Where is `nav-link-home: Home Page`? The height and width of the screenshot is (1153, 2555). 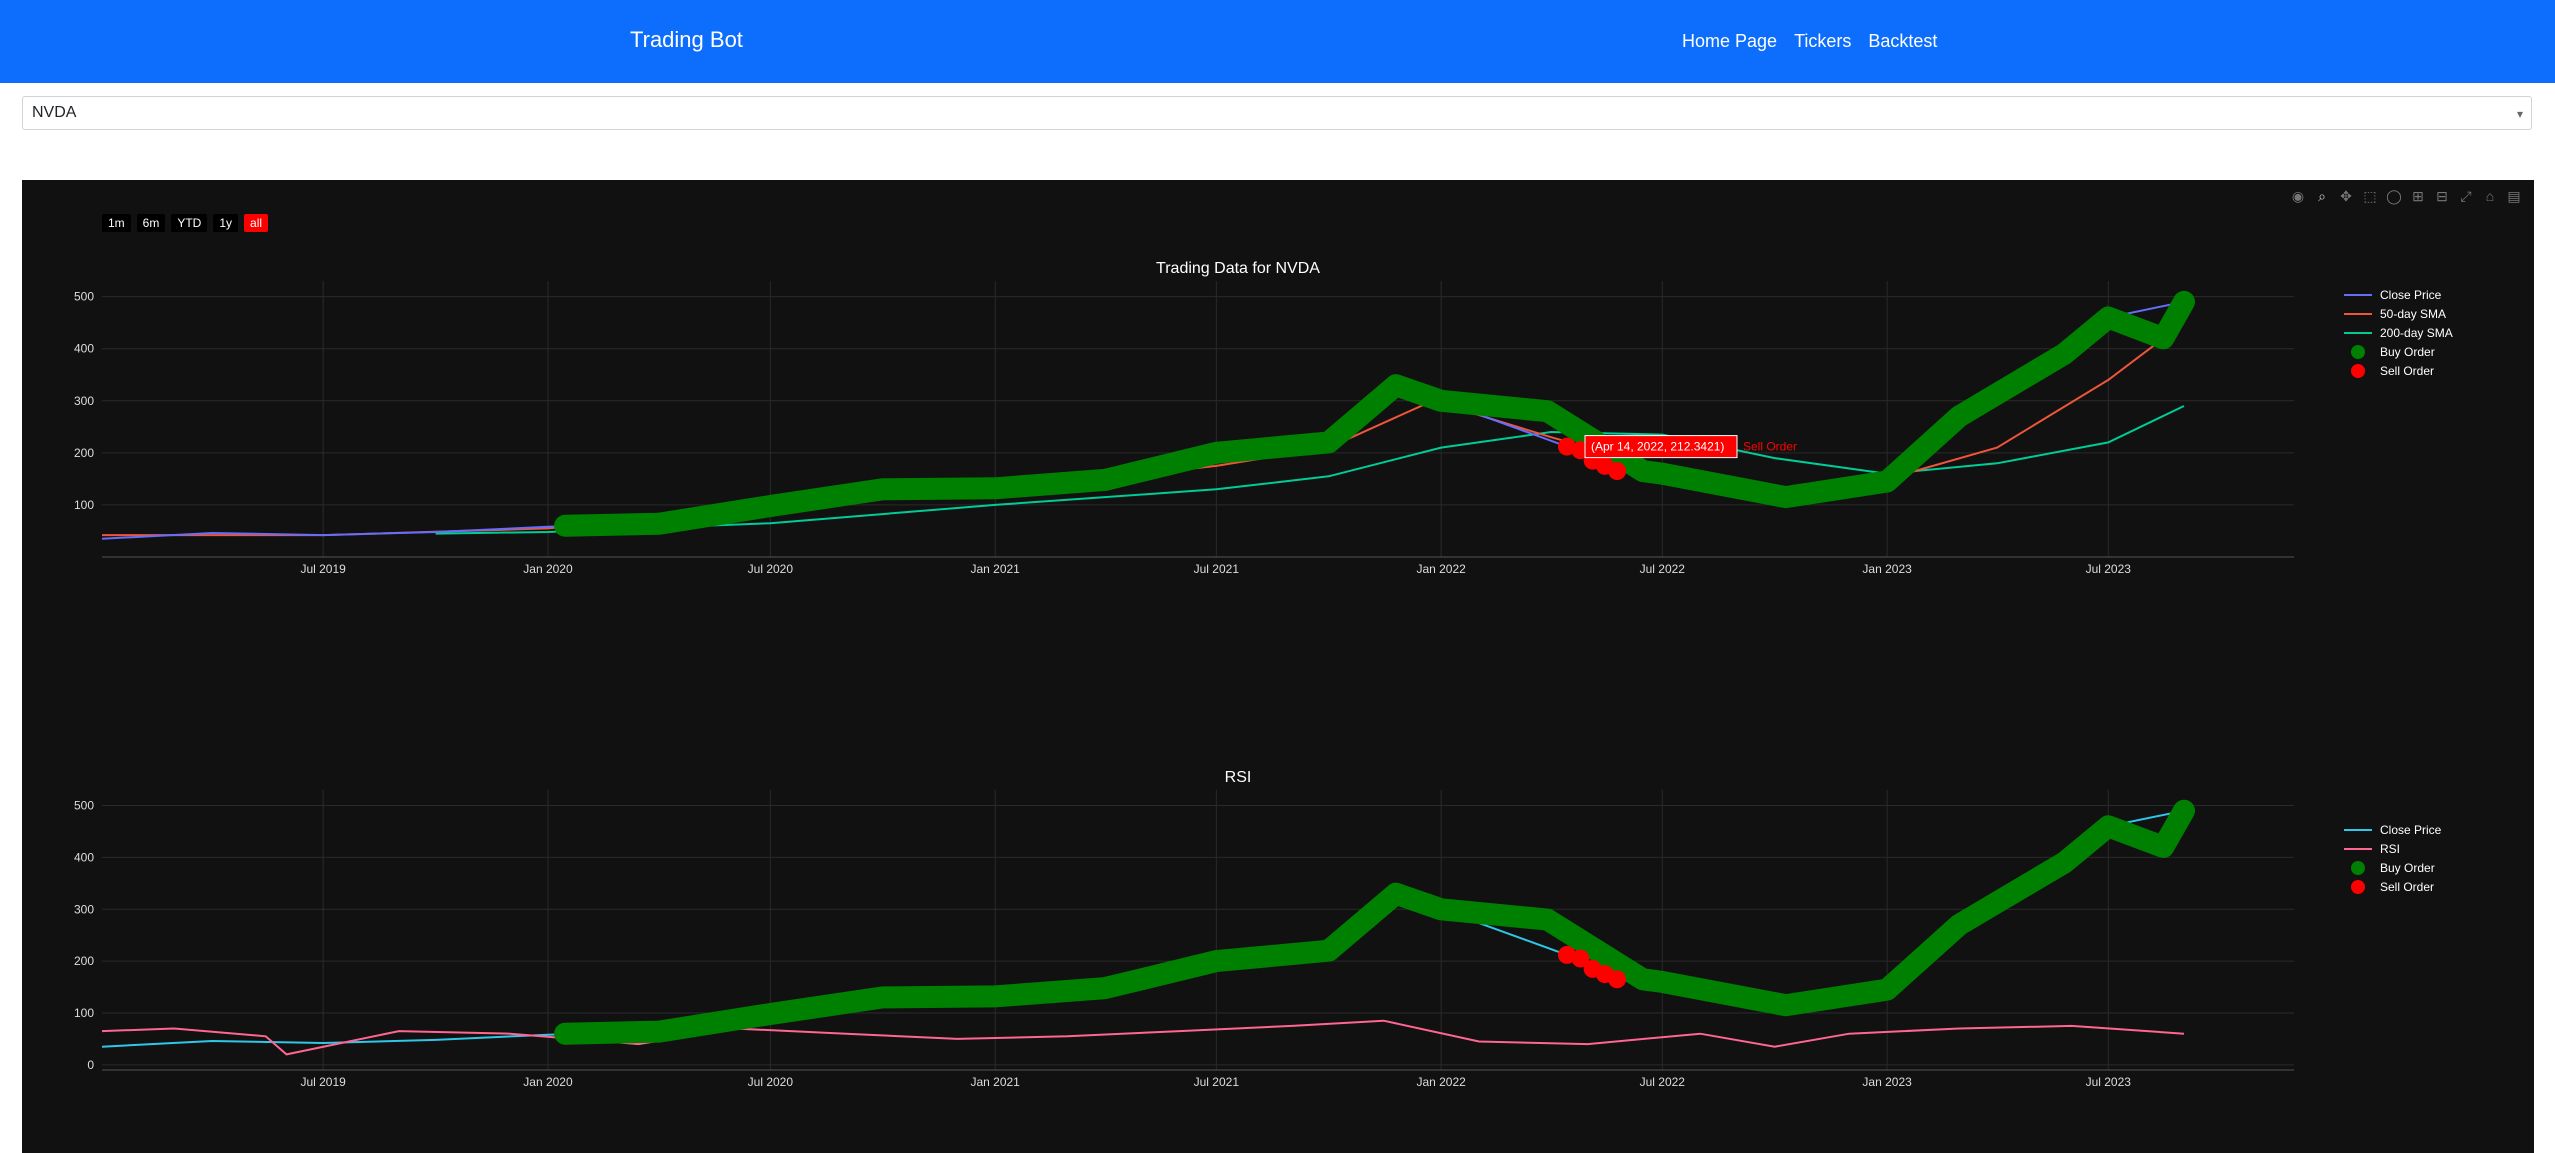
nav-link-home: Home Page is located at coordinates (1730, 41).